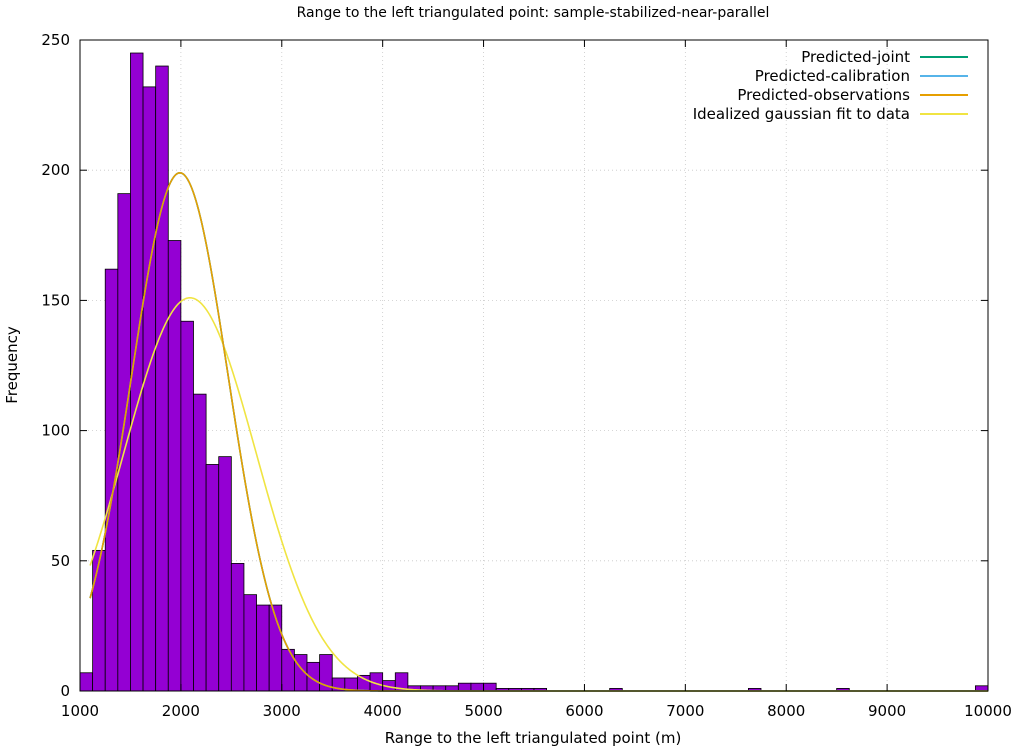 This screenshot has height=750, width=1019. What do you see at coordinates (65, 691) in the screenshot?
I see `y-tick-label: 0` at bounding box center [65, 691].